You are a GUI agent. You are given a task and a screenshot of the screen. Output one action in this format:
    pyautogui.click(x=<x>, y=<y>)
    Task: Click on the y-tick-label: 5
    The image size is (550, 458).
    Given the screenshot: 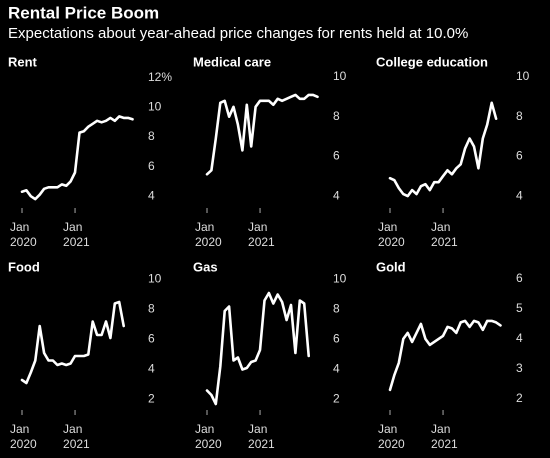 What is the action you would take?
    pyautogui.click(x=519, y=308)
    